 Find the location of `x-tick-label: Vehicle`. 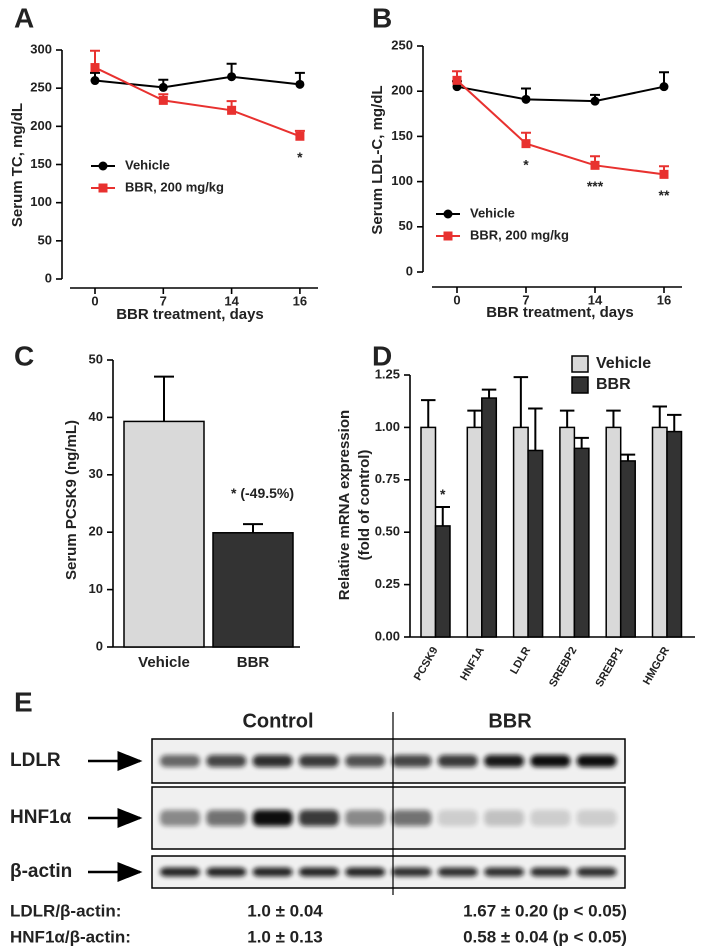

x-tick-label: Vehicle is located at coordinates (164, 662).